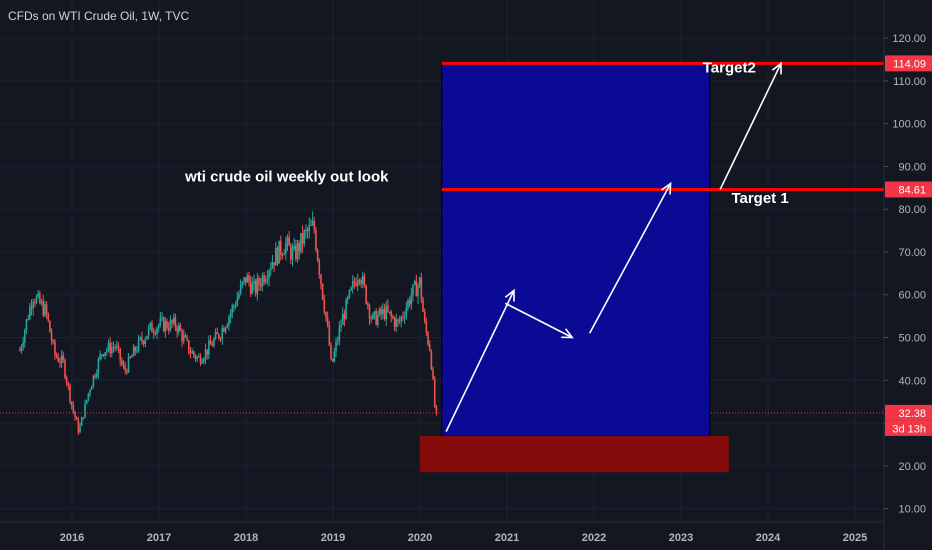 The image size is (932, 550). Describe the element at coordinates (912, 167) in the screenshot. I see `price-tick-label: 90.00` at that location.